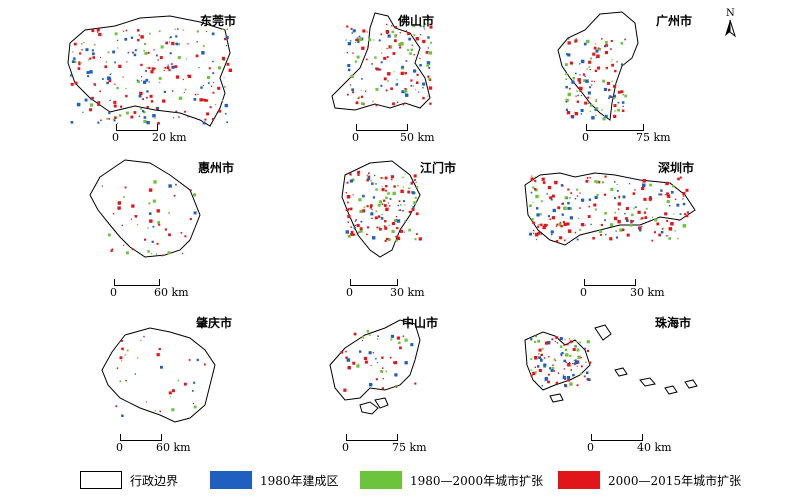 The width and height of the screenshot is (800, 503). Describe the element at coordinates (460, 480) in the screenshot. I see `legend-item: 1980—2000年城市扩张` at that location.